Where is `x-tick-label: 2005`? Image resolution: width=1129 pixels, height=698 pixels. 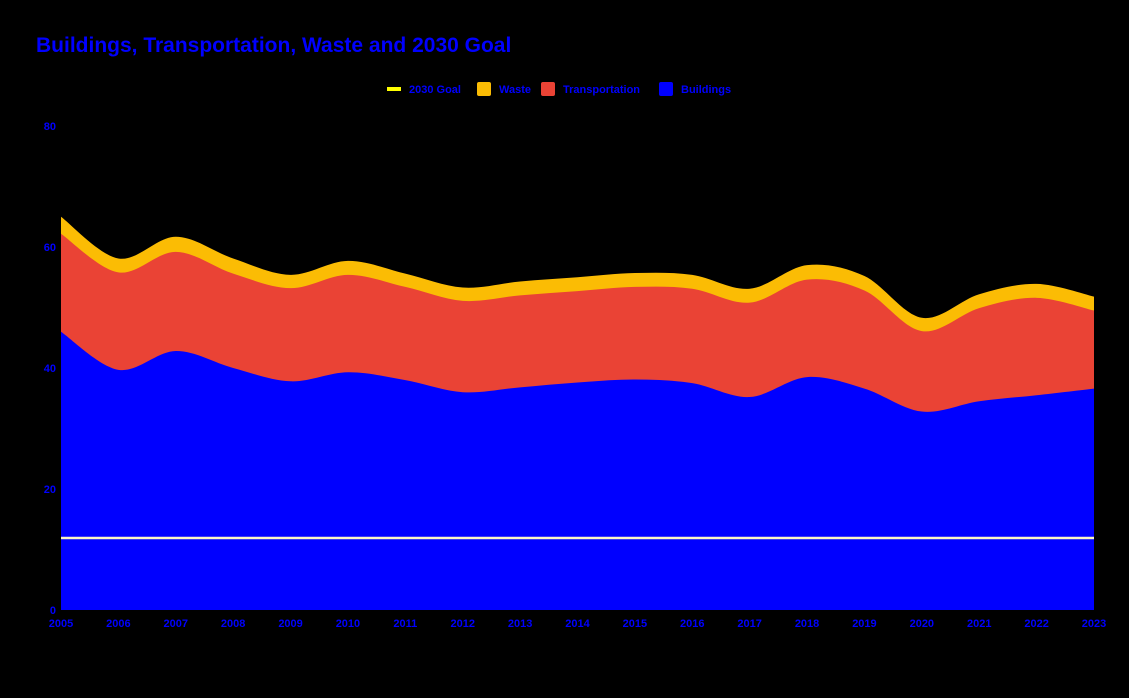 x-tick-label: 2005 is located at coordinates (61, 624).